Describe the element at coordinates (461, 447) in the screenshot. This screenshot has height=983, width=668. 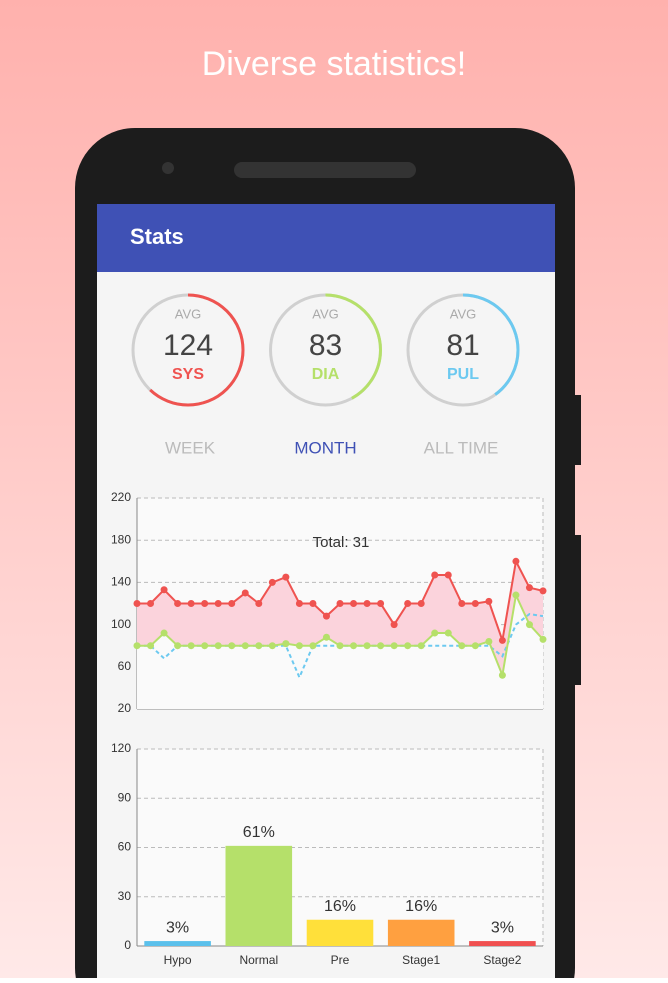
I see `tab: ALL TIME` at that location.